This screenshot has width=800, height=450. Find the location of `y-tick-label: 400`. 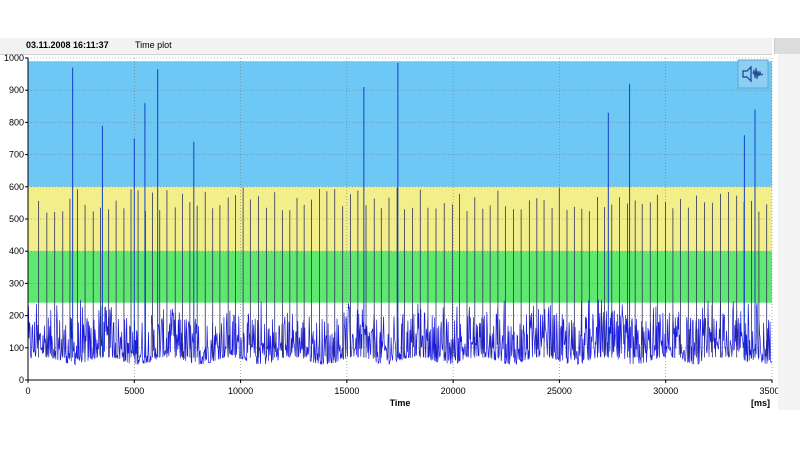

y-tick-label: 400 is located at coordinates (16, 251).